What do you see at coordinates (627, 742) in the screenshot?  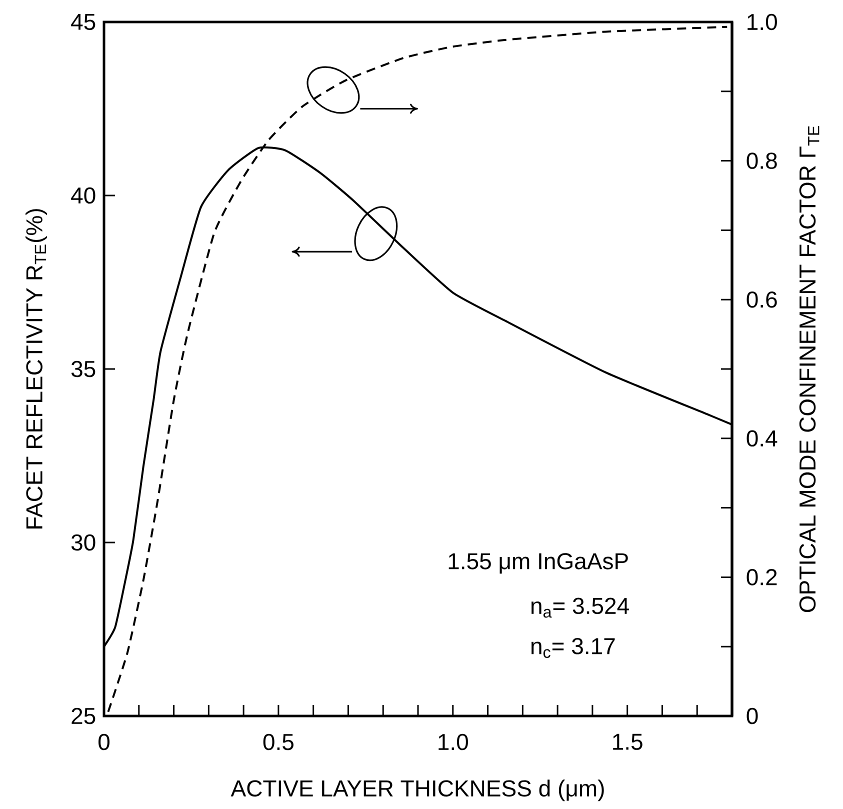 I see `x-tick-label: 1.5` at bounding box center [627, 742].